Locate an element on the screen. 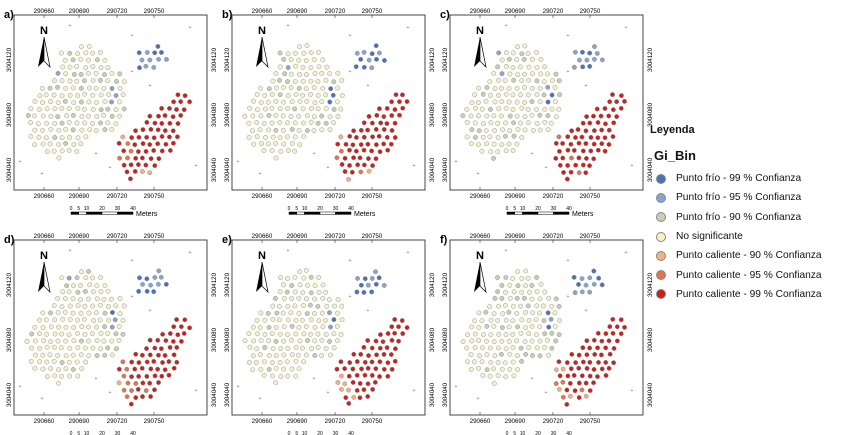 The height and width of the screenshot is (435, 858). y-tick-label: 3004080 is located at coordinates (445, 339).